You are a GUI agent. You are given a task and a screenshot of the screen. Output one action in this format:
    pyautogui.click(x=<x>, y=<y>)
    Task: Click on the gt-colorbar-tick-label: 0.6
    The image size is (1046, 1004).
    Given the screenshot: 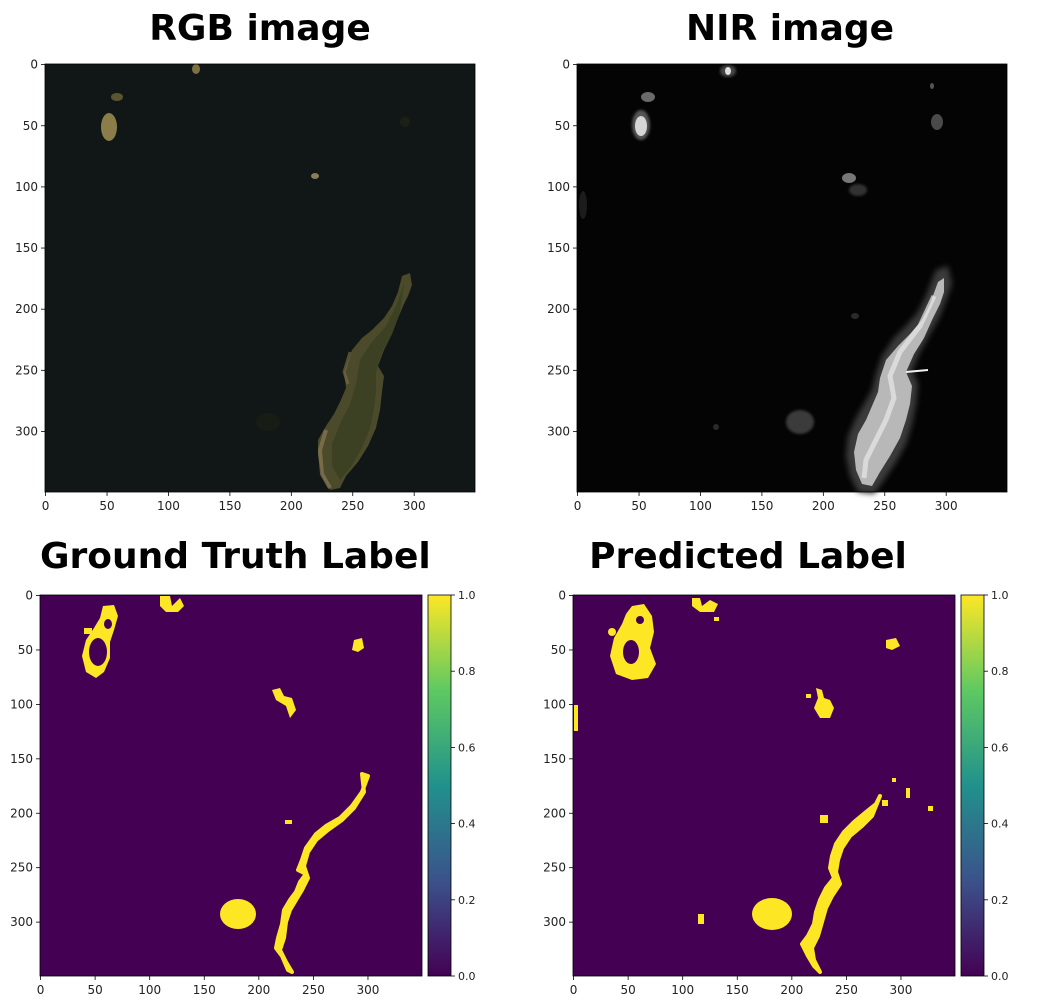 What is the action you would take?
    pyautogui.click(x=467, y=747)
    